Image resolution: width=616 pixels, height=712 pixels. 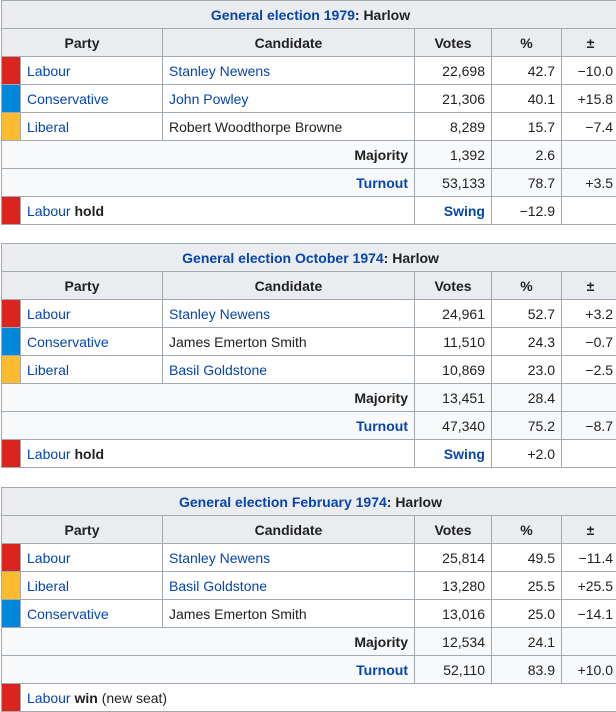 I want to click on constituency-name: : Harlow, so click(x=414, y=502).